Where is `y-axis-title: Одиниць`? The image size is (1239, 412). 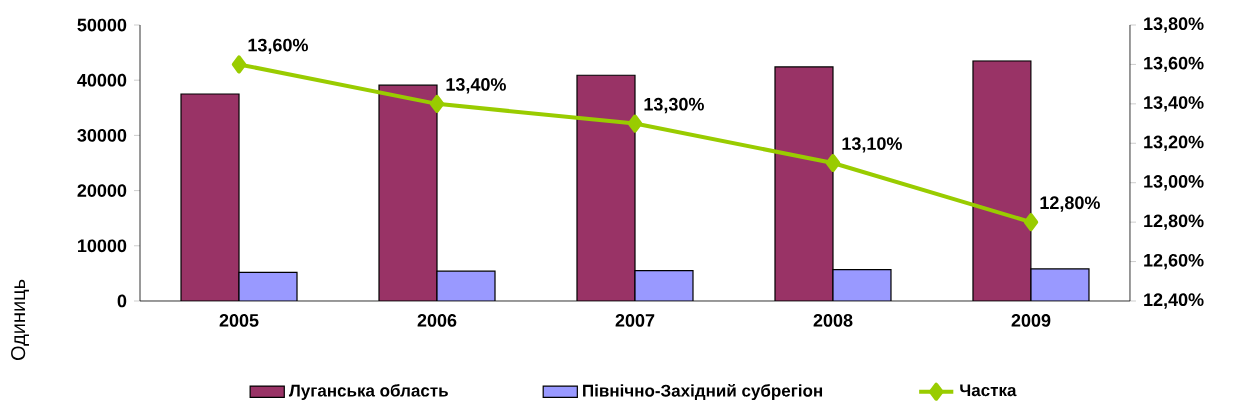 y-axis-title: Одиниць is located at coordinates (20, 320).